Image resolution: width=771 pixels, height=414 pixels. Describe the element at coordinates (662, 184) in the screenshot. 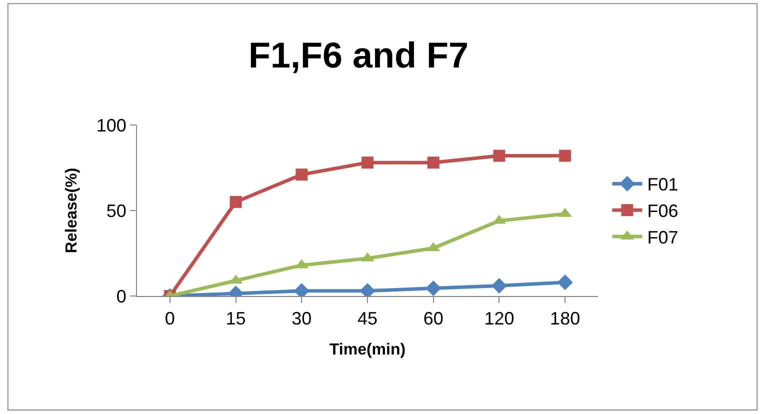

I see `legend-label: F01` at that location.